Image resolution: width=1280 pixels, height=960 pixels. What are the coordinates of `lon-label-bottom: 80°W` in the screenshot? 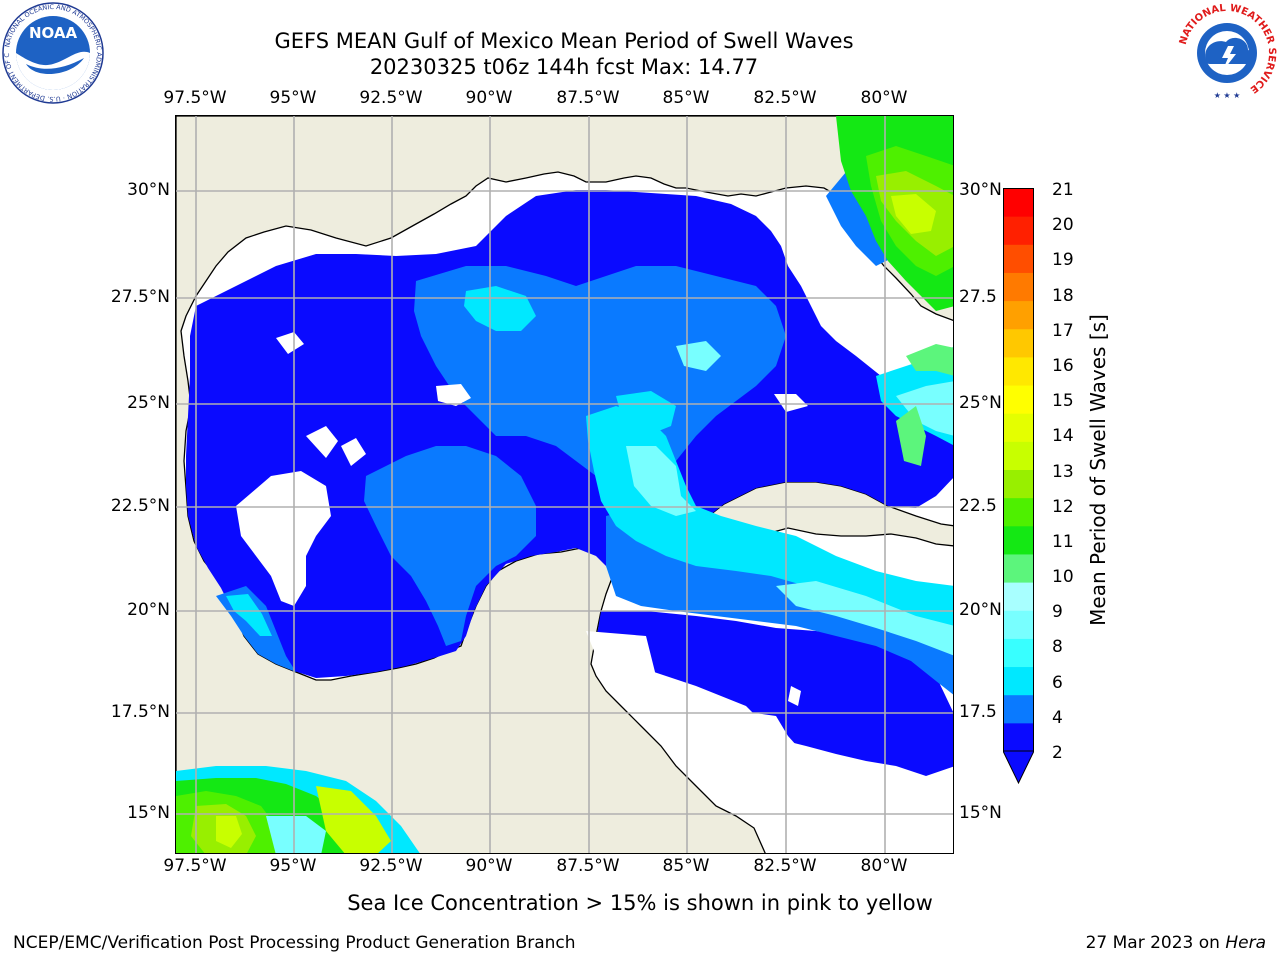 It's located at (884, 866).